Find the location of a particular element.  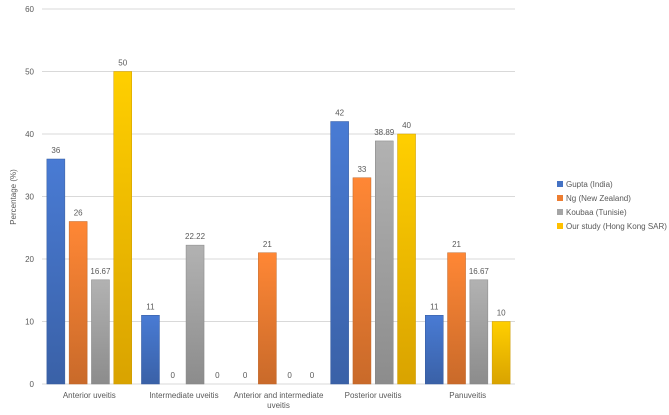

y-tick-label: 20 is located at coordinates (29, 259).